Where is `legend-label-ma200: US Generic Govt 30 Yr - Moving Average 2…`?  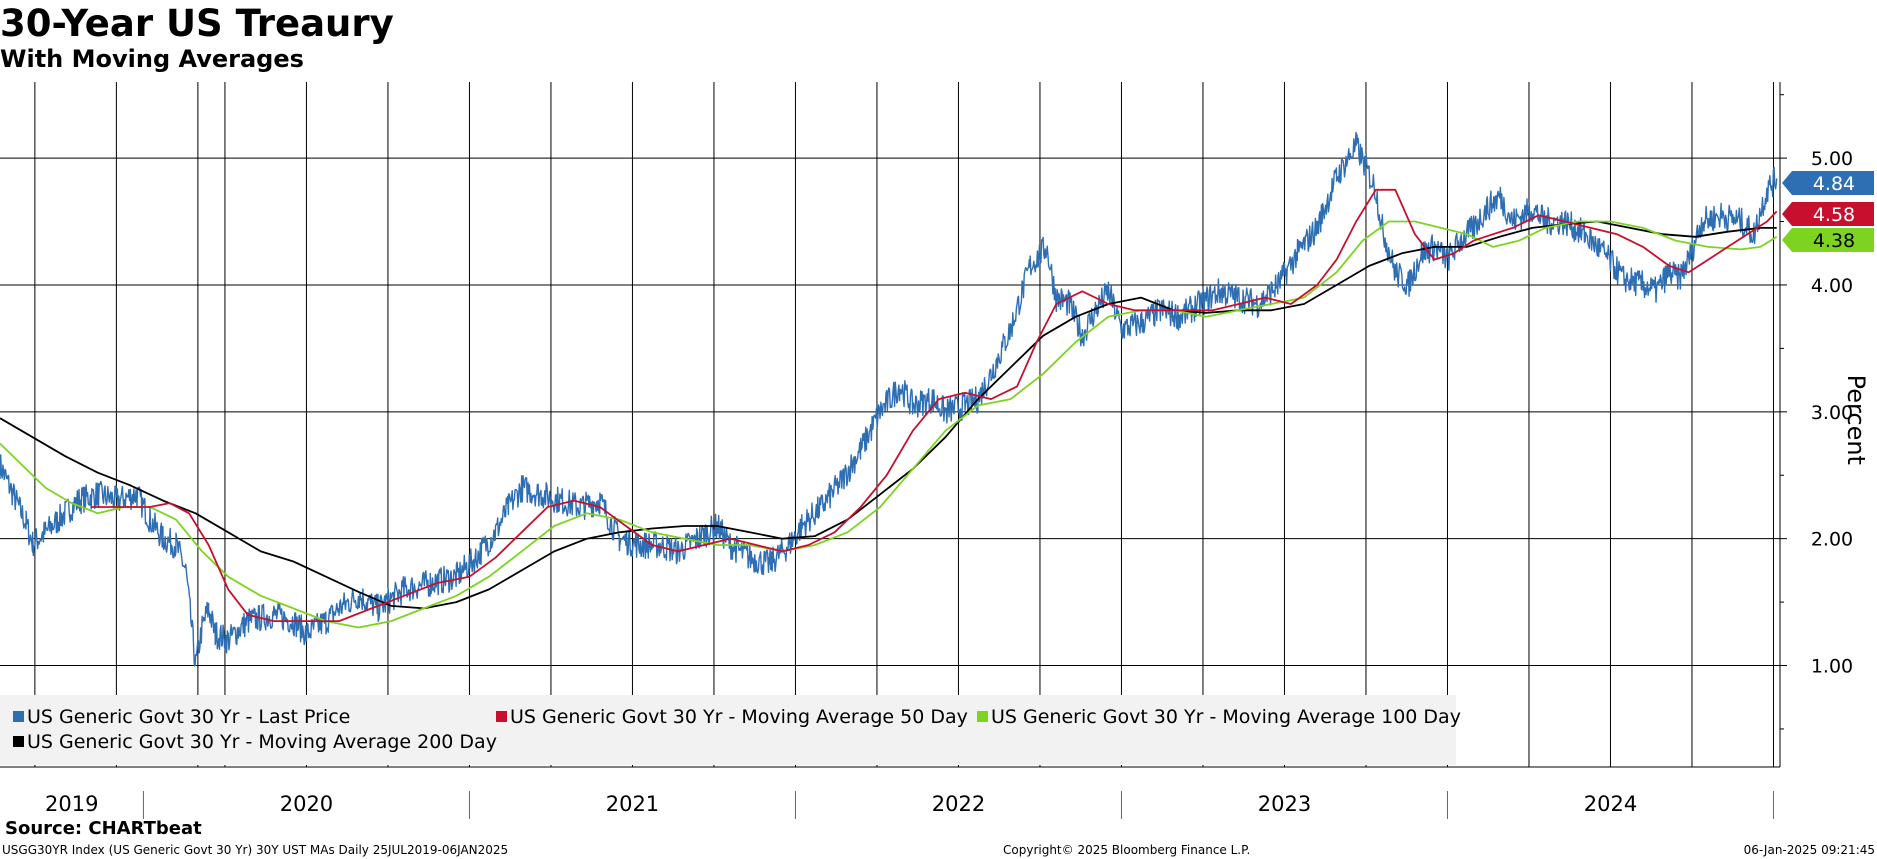
legend-label-ma200: US Generic Govt 30 Yr - Moving Average 2… is located at coordinates (262, 742).